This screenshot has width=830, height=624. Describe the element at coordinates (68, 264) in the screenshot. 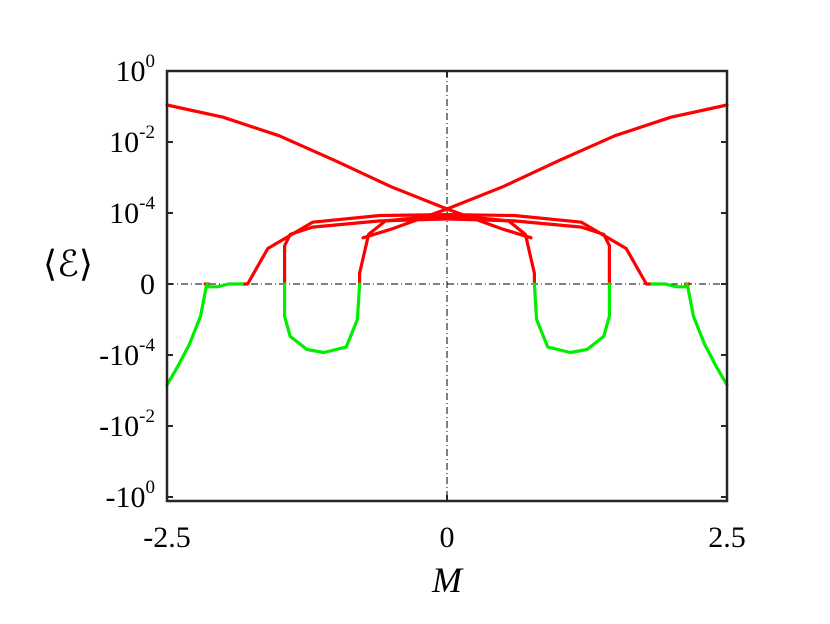

I see `y-axis-title: ⟨ℰ⟩` at that location.